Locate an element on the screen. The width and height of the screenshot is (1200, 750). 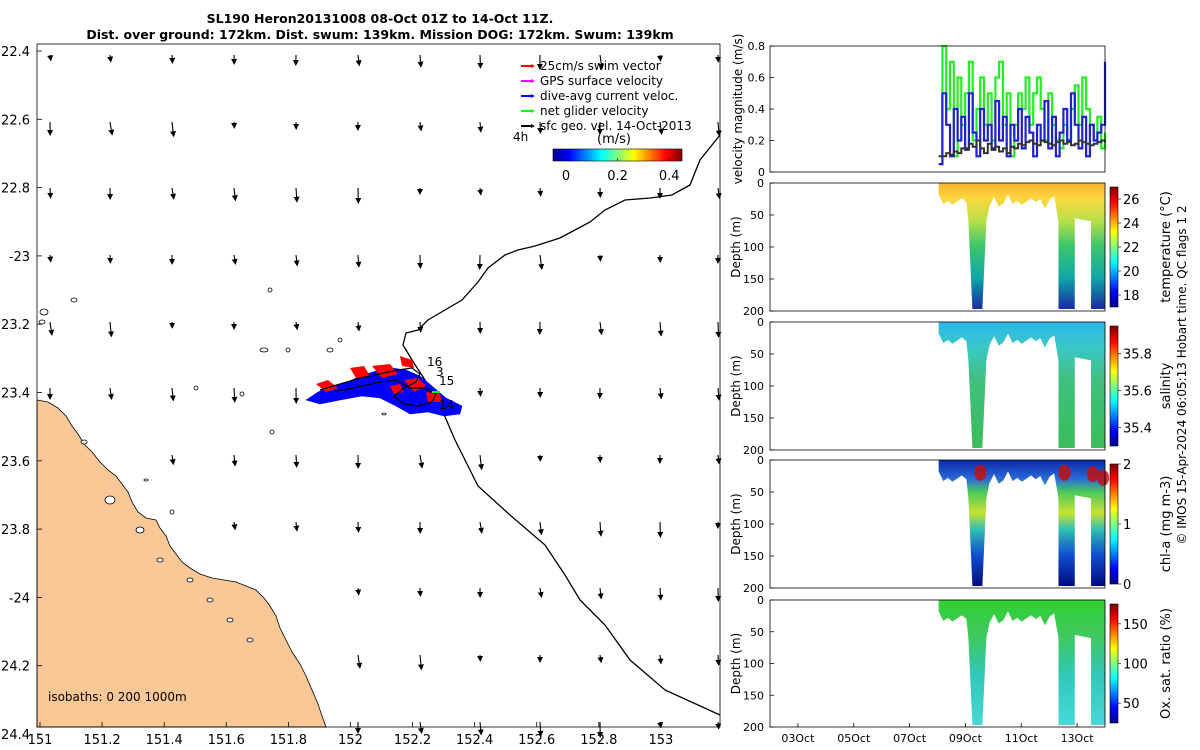
annotation-3: 3 is located at coordinates (440, 372).